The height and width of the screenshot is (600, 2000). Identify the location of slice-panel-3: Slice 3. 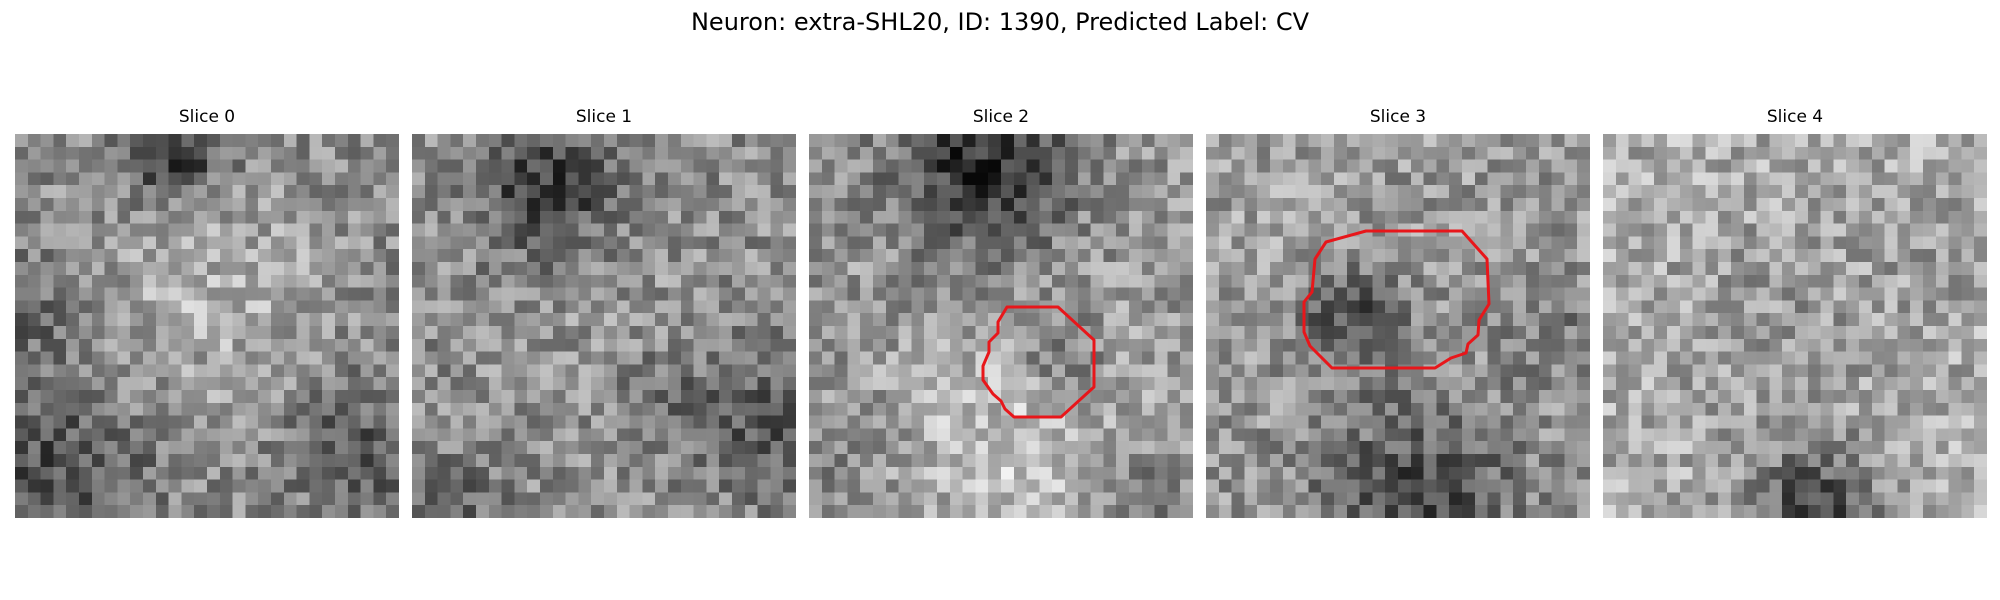
(1398, 312).